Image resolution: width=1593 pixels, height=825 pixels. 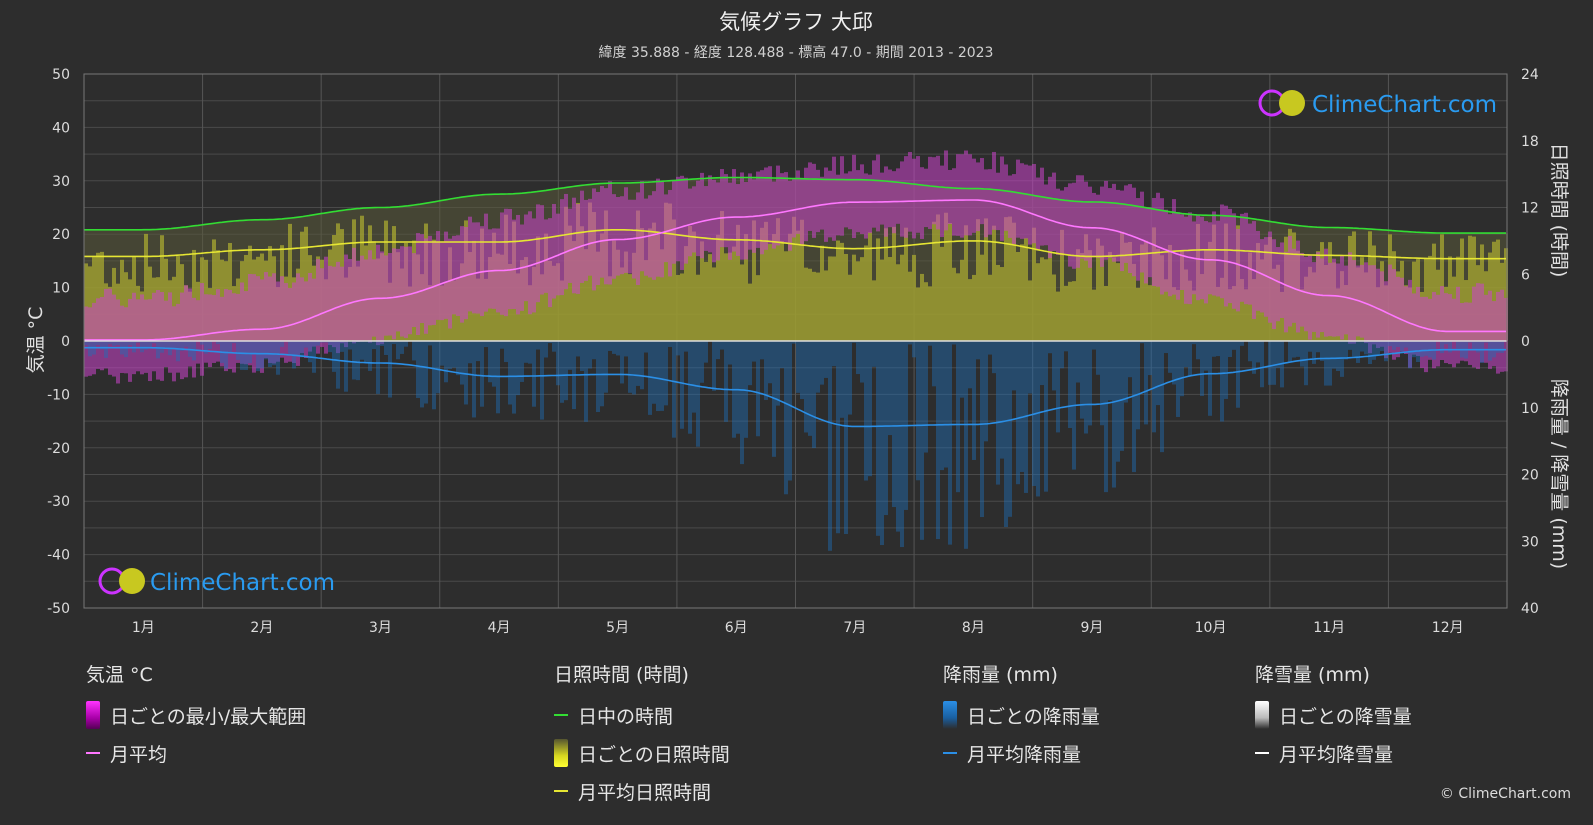 I want to click on legend-item-temp-avg: 月平均, so click(x=196, y=753).